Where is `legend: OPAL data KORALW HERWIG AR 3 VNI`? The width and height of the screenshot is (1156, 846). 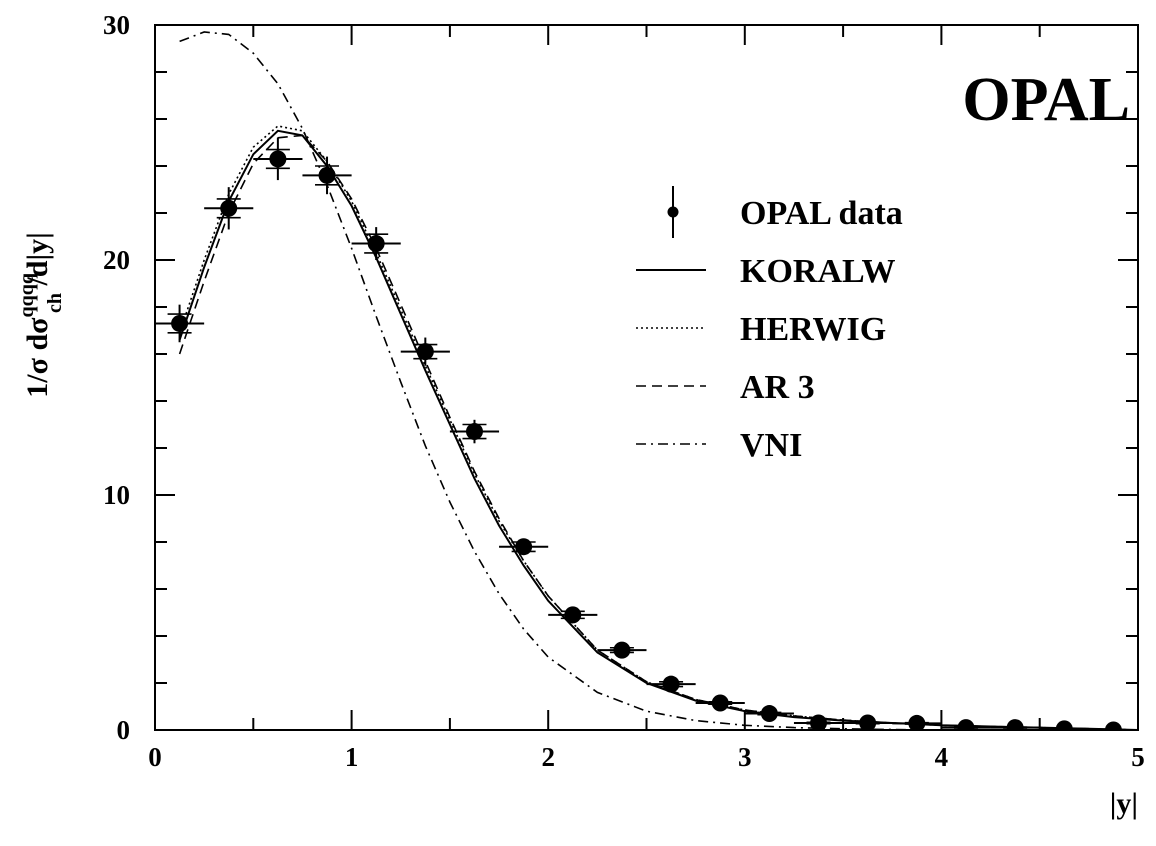
legend: OPAL data KORALW HERWIG AR 3 VNI is located at coordinates (769, 325).